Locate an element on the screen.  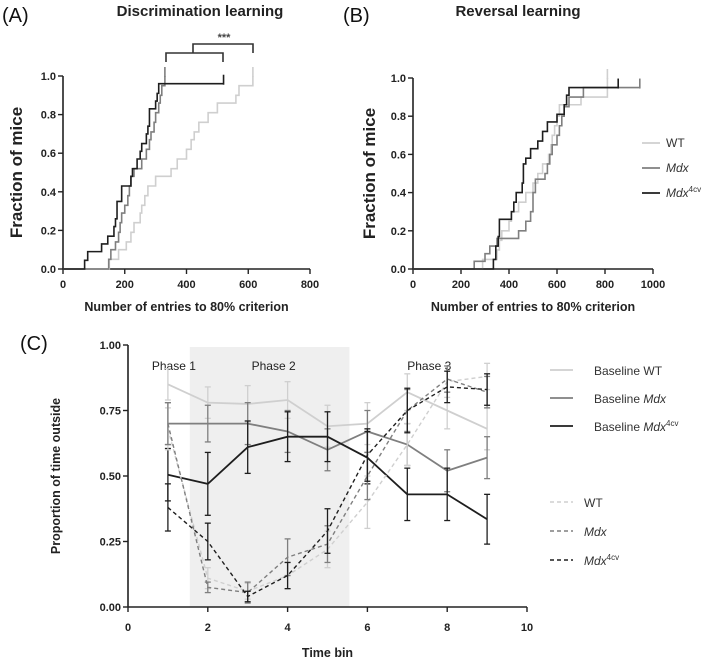
significance-bracket-upper is located at coordinates (223, 48).